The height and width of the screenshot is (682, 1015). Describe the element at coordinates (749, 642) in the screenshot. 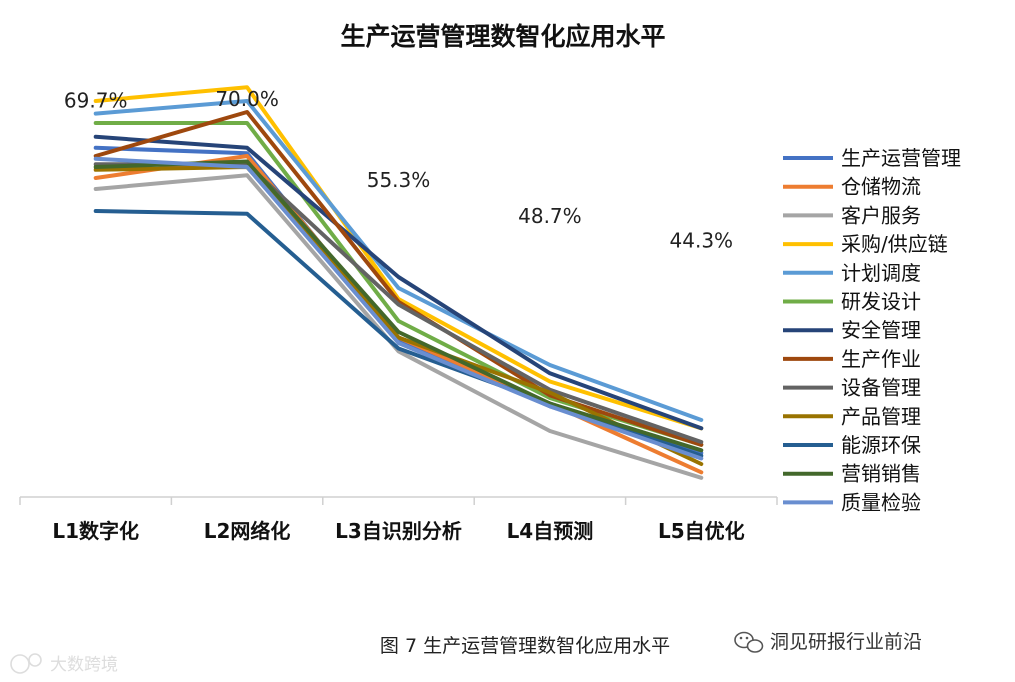

I see `wechat-icon` at that location.